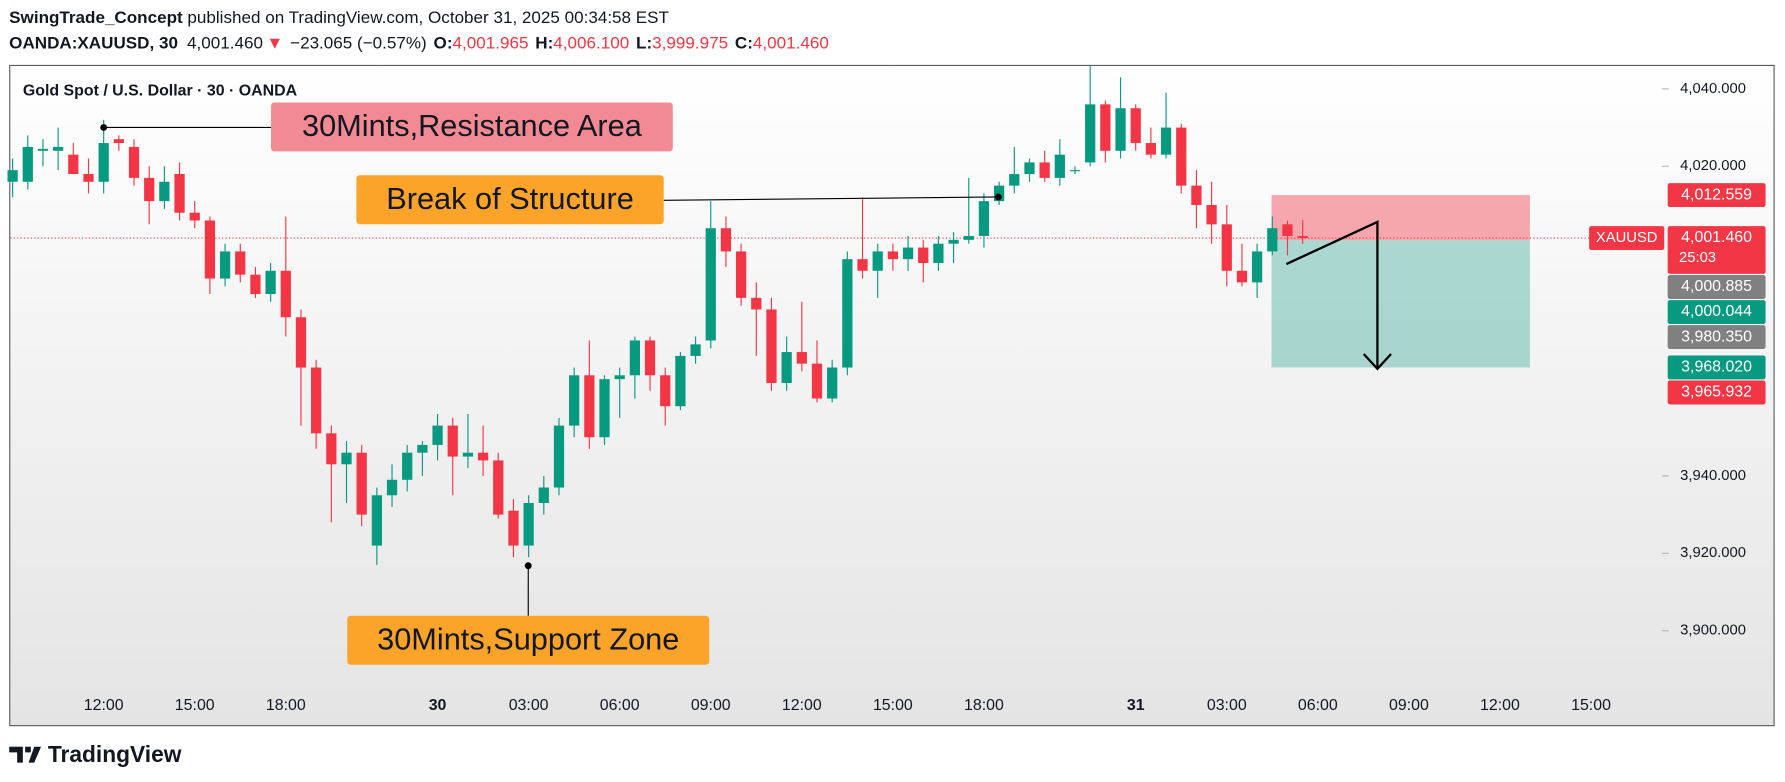 The width and height of the screenshot is (1785, 782). I want to click on annotation-text: 30Mints,Resistance Area, so click(472, 125).